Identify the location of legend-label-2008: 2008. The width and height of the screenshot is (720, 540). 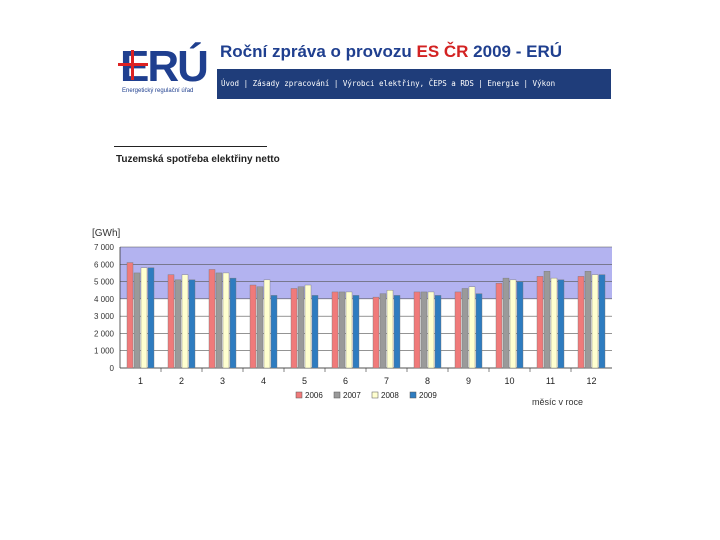
(390, 395).